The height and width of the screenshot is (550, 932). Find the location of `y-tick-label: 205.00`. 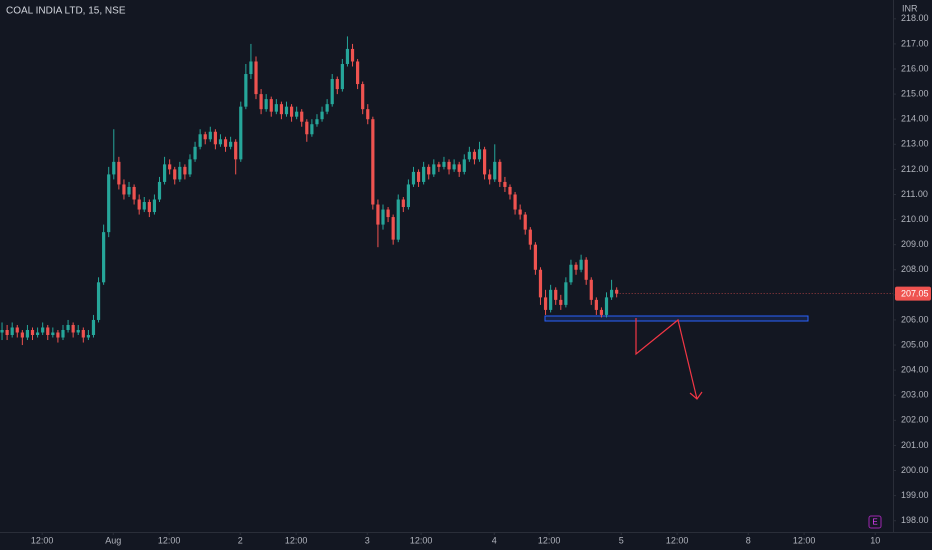

y-tick-label: 205.00 is located at coordinates (915, 344).